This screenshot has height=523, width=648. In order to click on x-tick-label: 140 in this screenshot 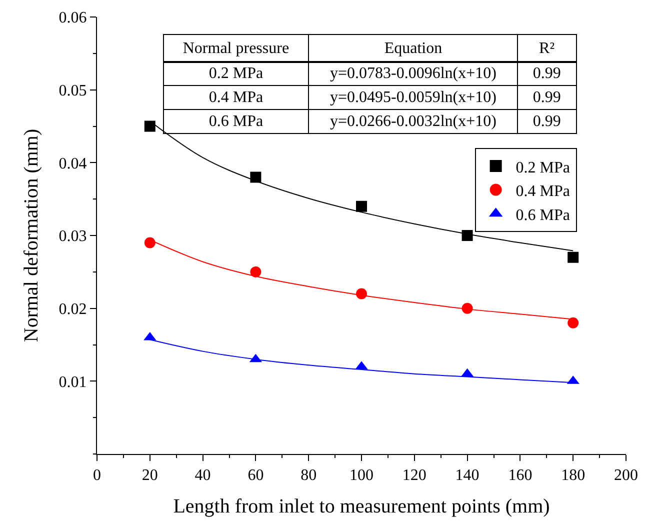, I will do `click(467, 475)`.